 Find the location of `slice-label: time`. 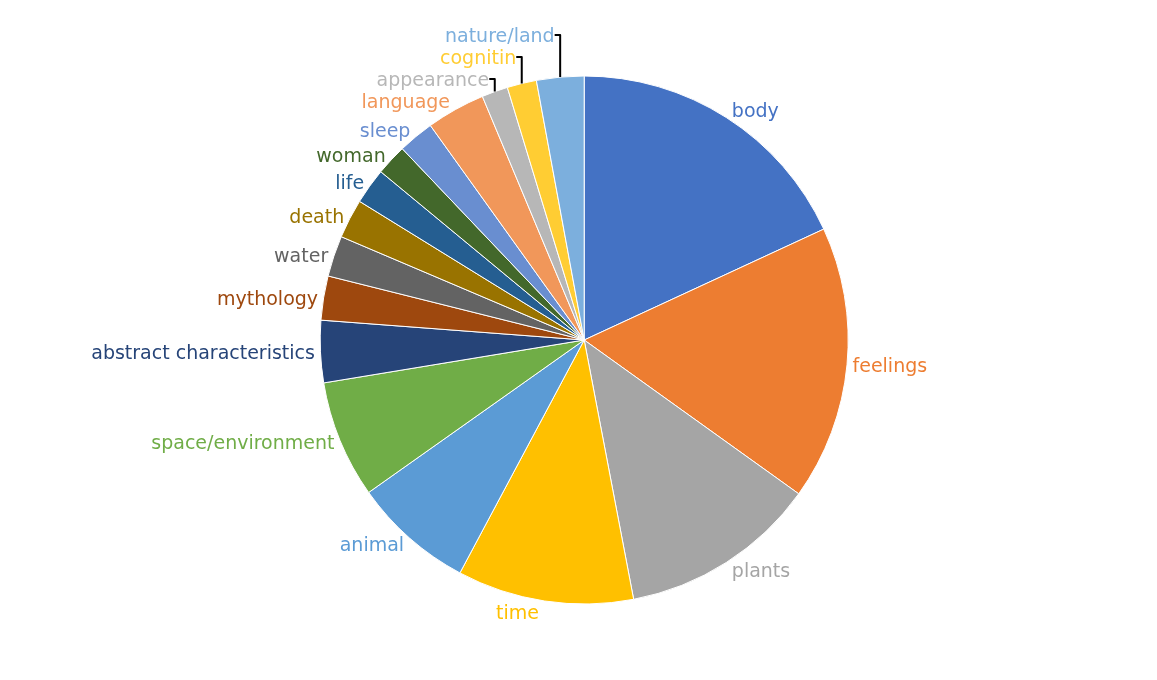

slice-label: time is located at coordinates (518, 611).